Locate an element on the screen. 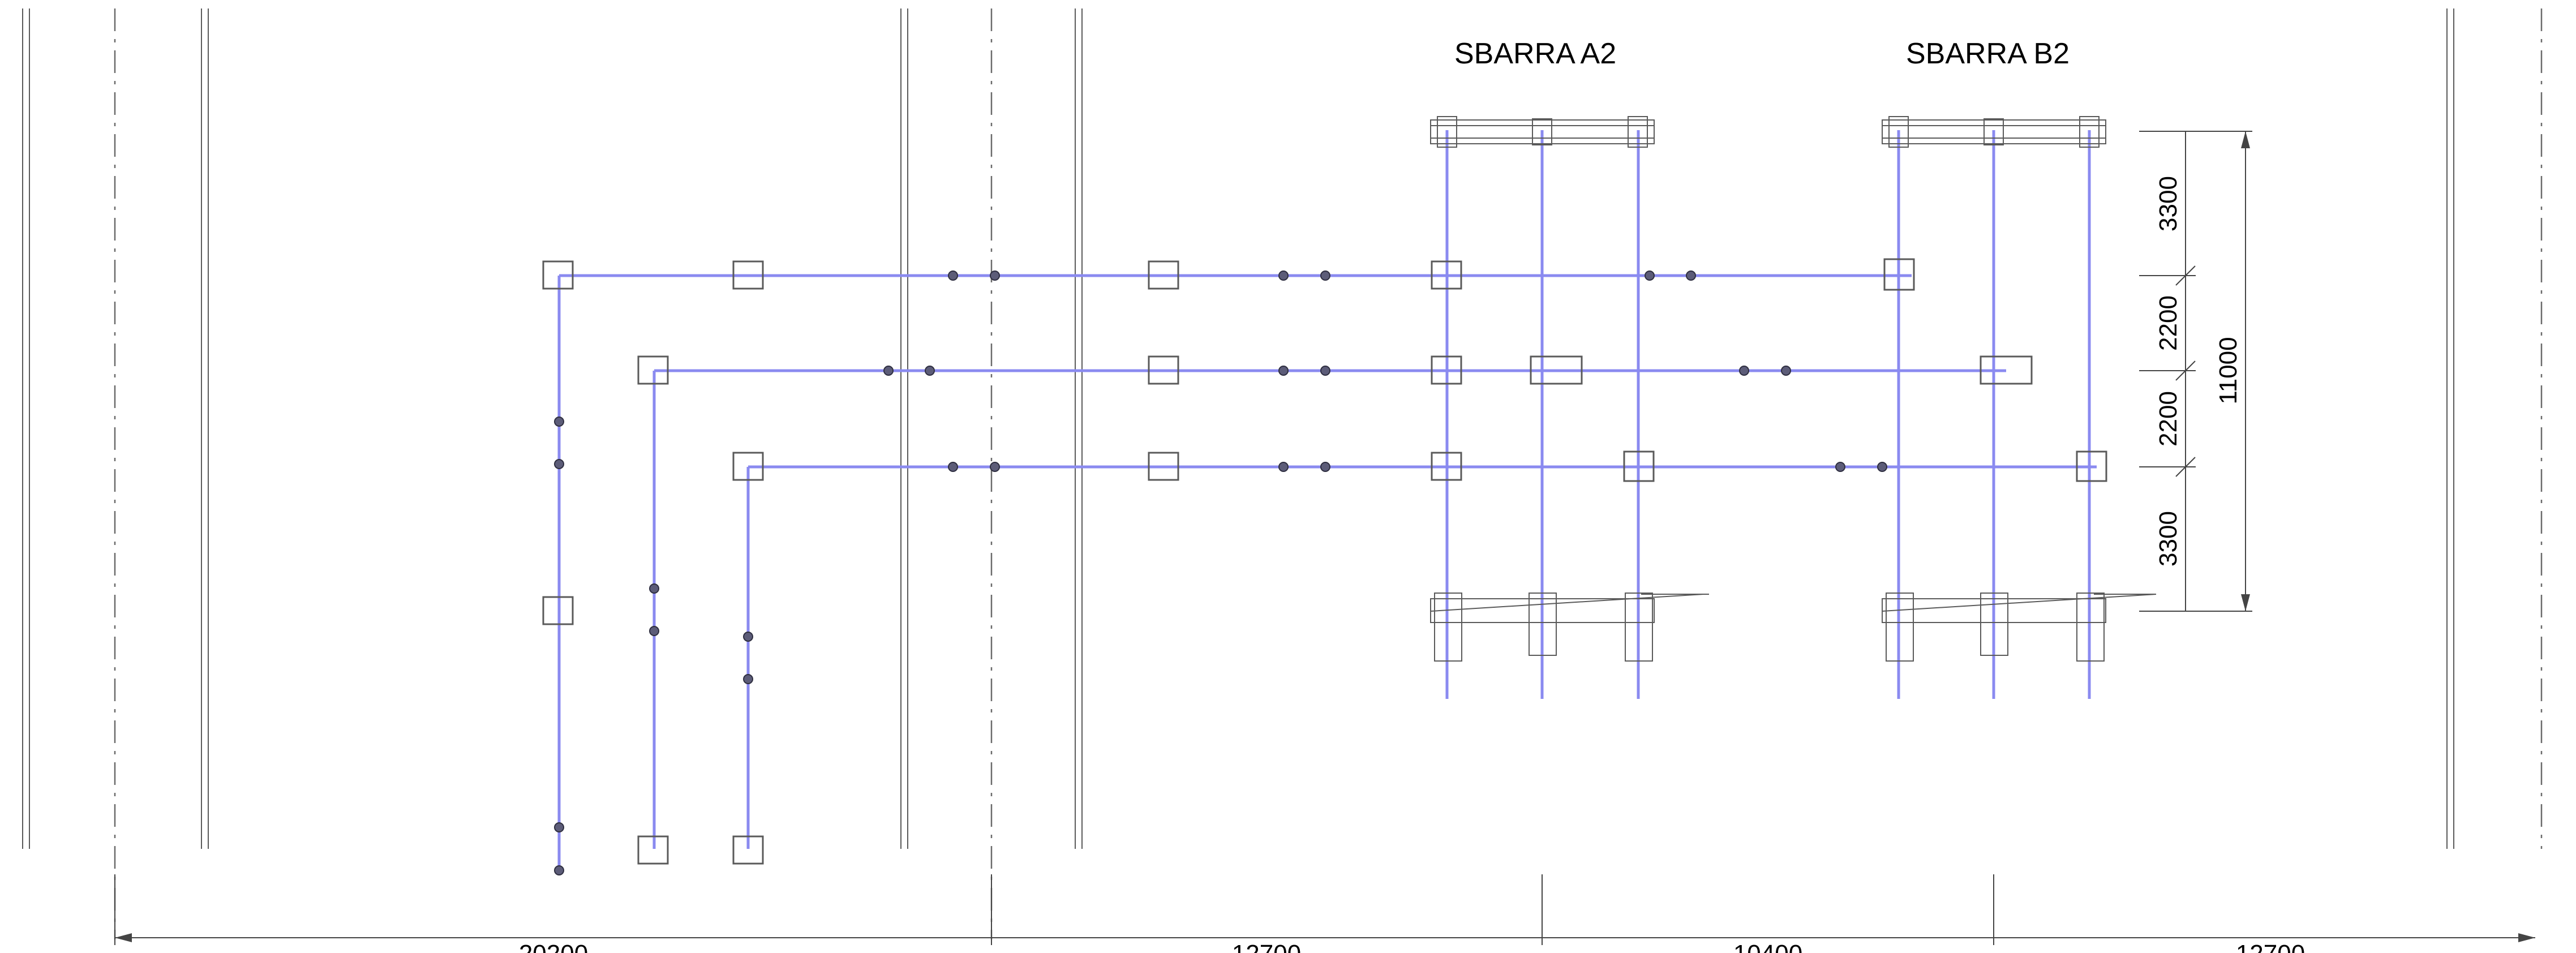 This screenshot has height=953, width=2576. busbar-b2-title: SBARRA B2 is located at coordinates (1988, 53).